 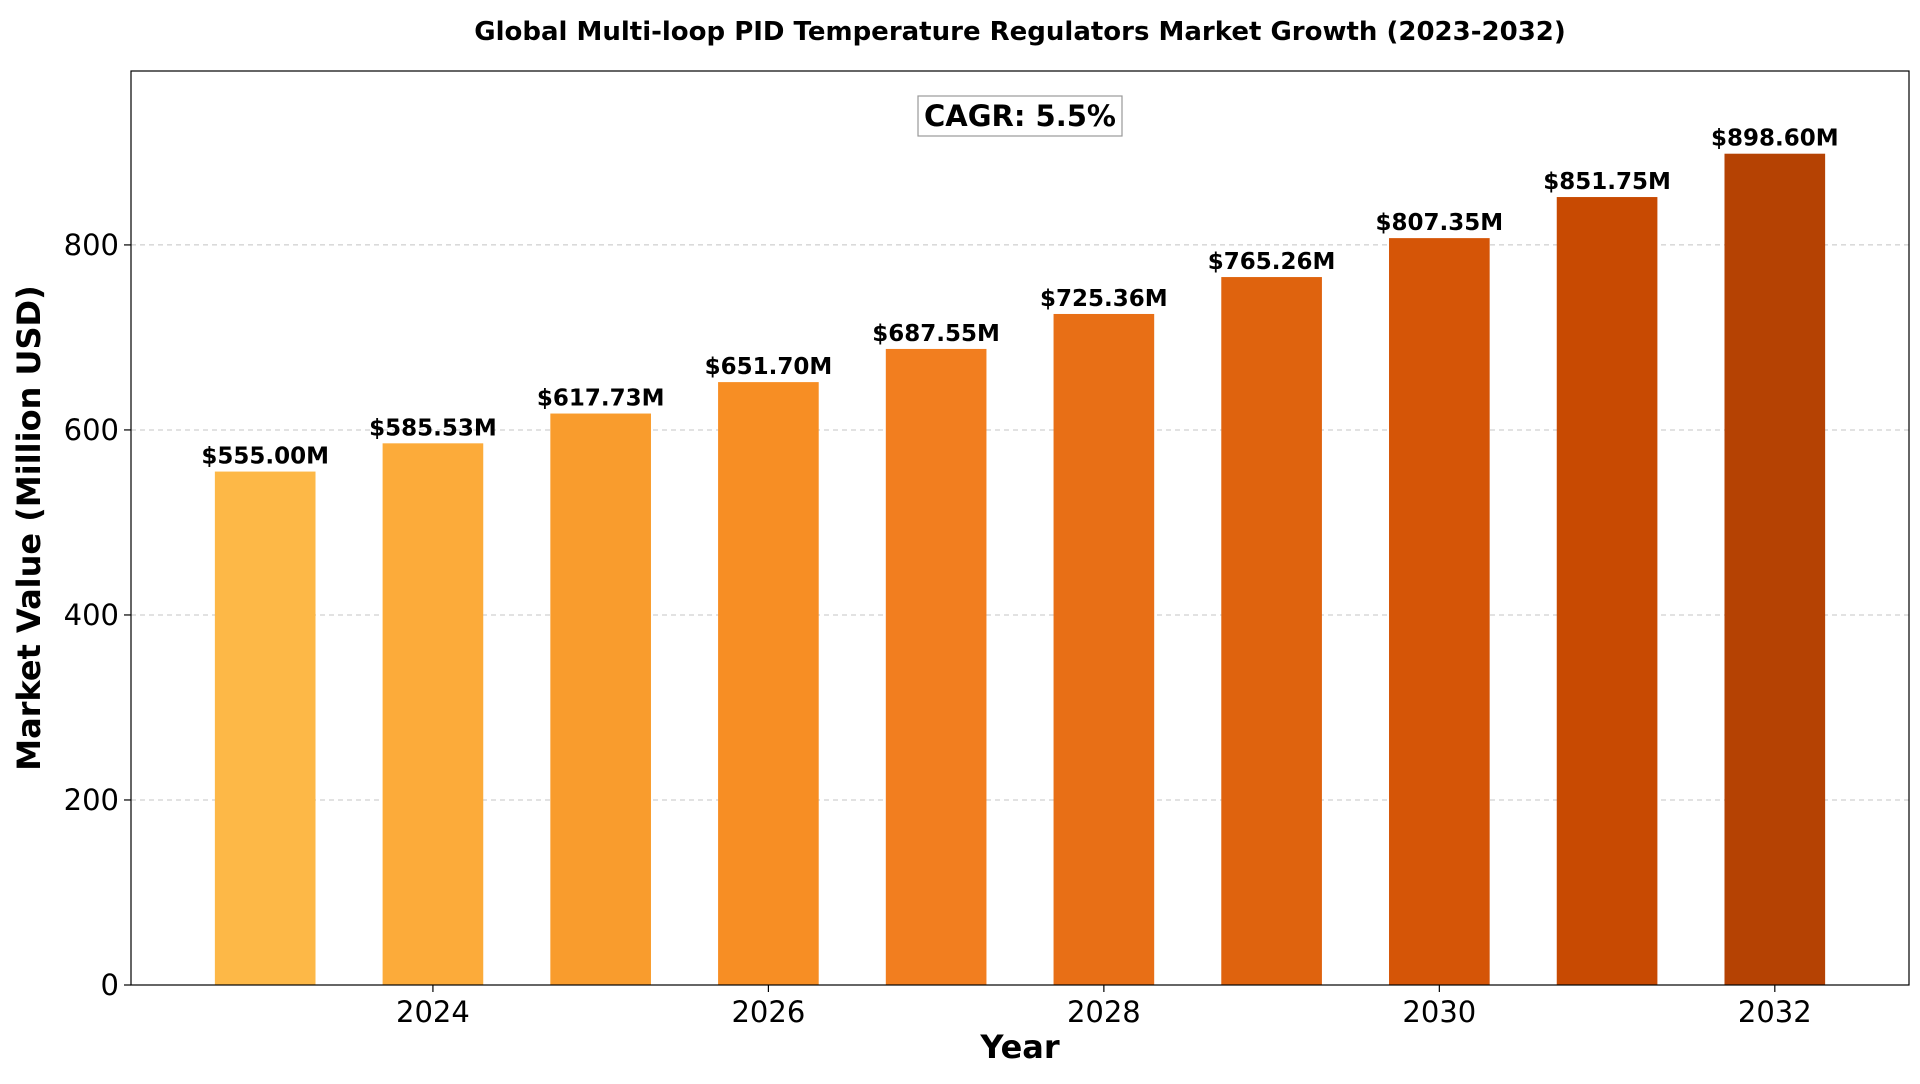 What do you see at coordinates (936, 334) in the screenshot?
I see `bar-value-label: $687.55M` at bounding box center [936, 334].